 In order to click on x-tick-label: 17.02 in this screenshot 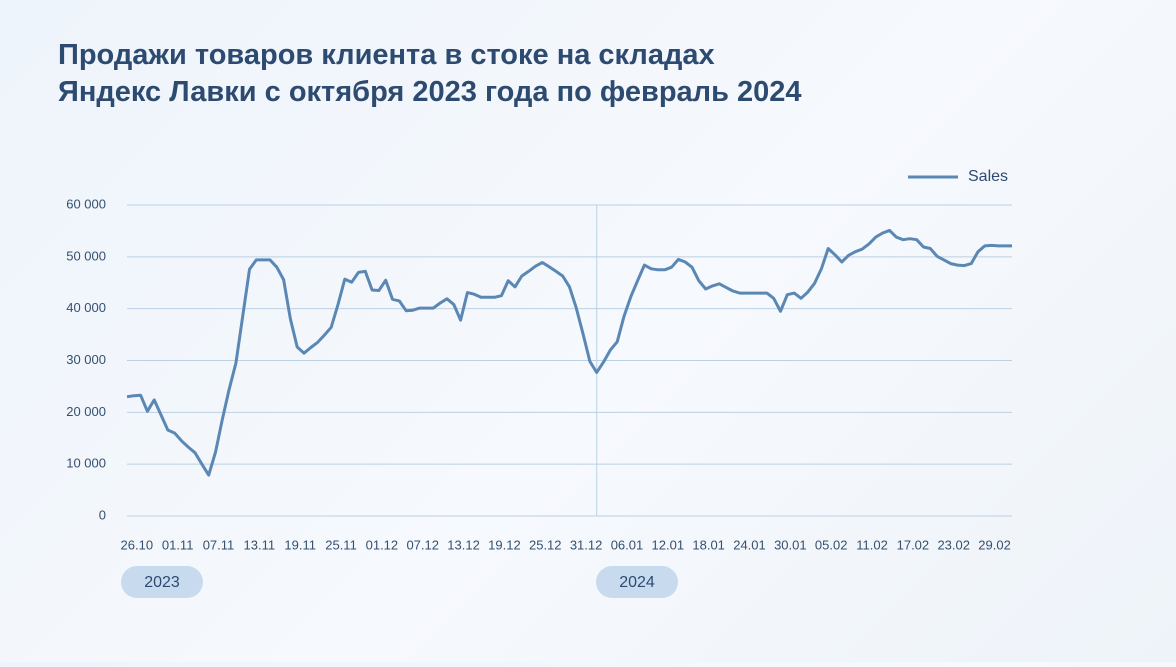, I will do `click(913, 544)`.